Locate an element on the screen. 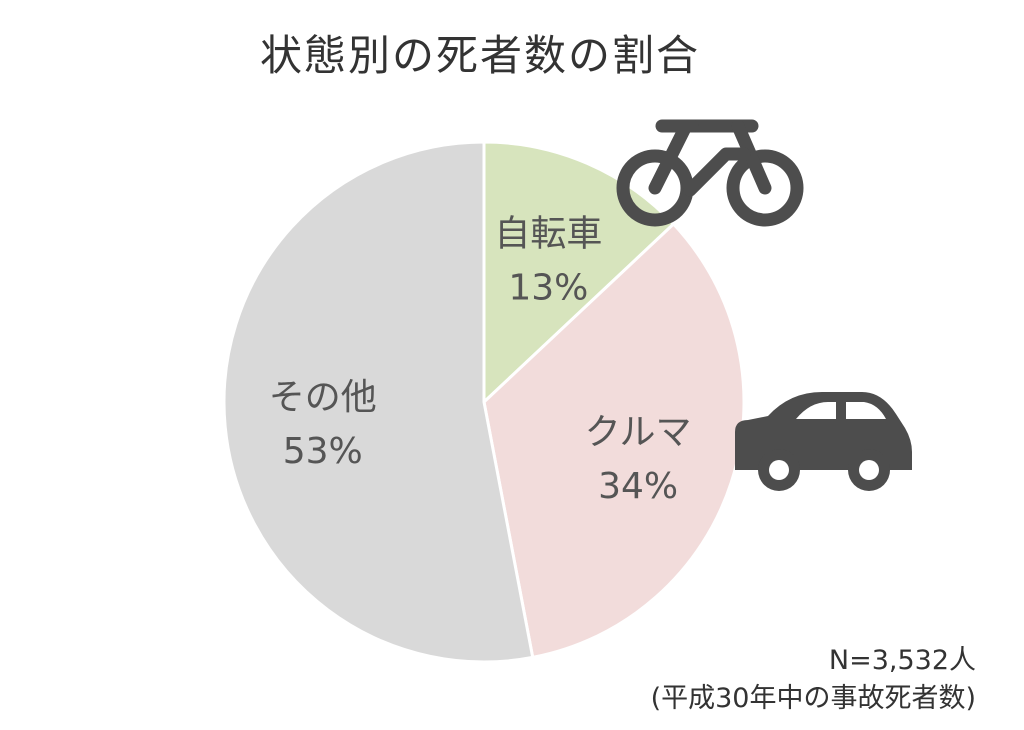 The image size is (1024, 730). label-other: その他 53% is located at coordinates (323, 424).